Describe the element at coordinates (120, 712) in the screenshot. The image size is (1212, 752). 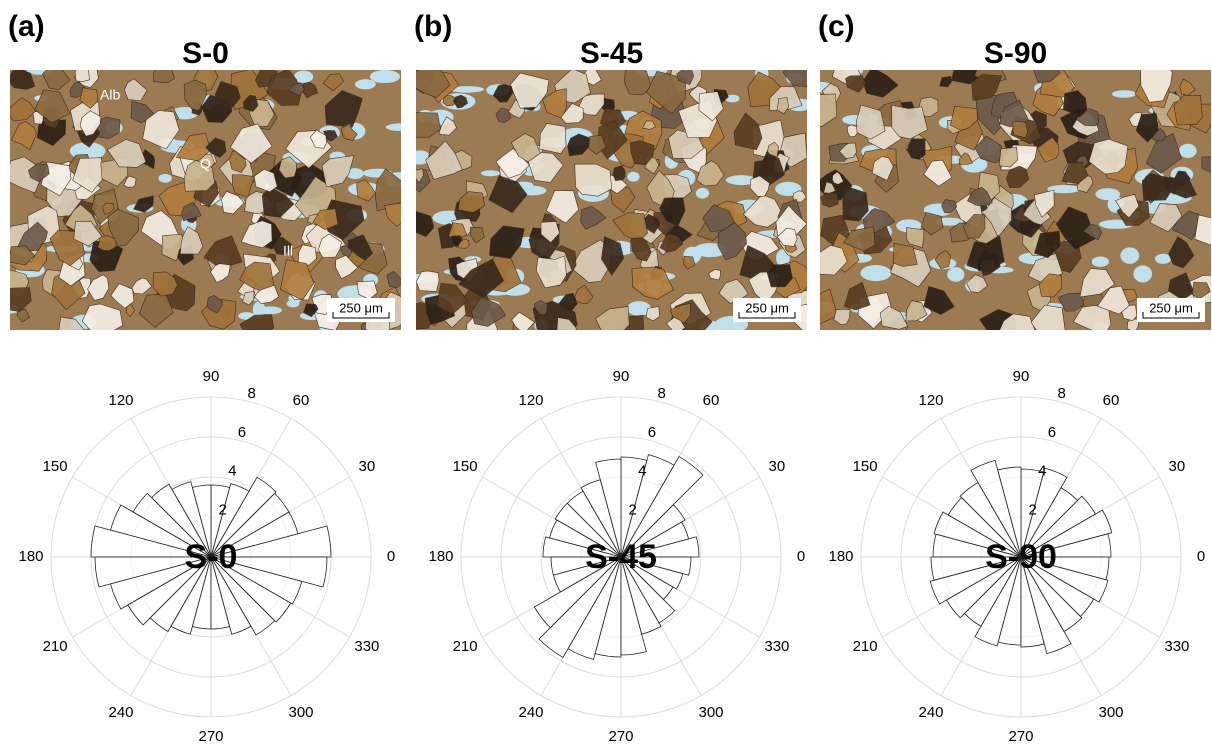
I see `theta-tick-label: 240` at that location.